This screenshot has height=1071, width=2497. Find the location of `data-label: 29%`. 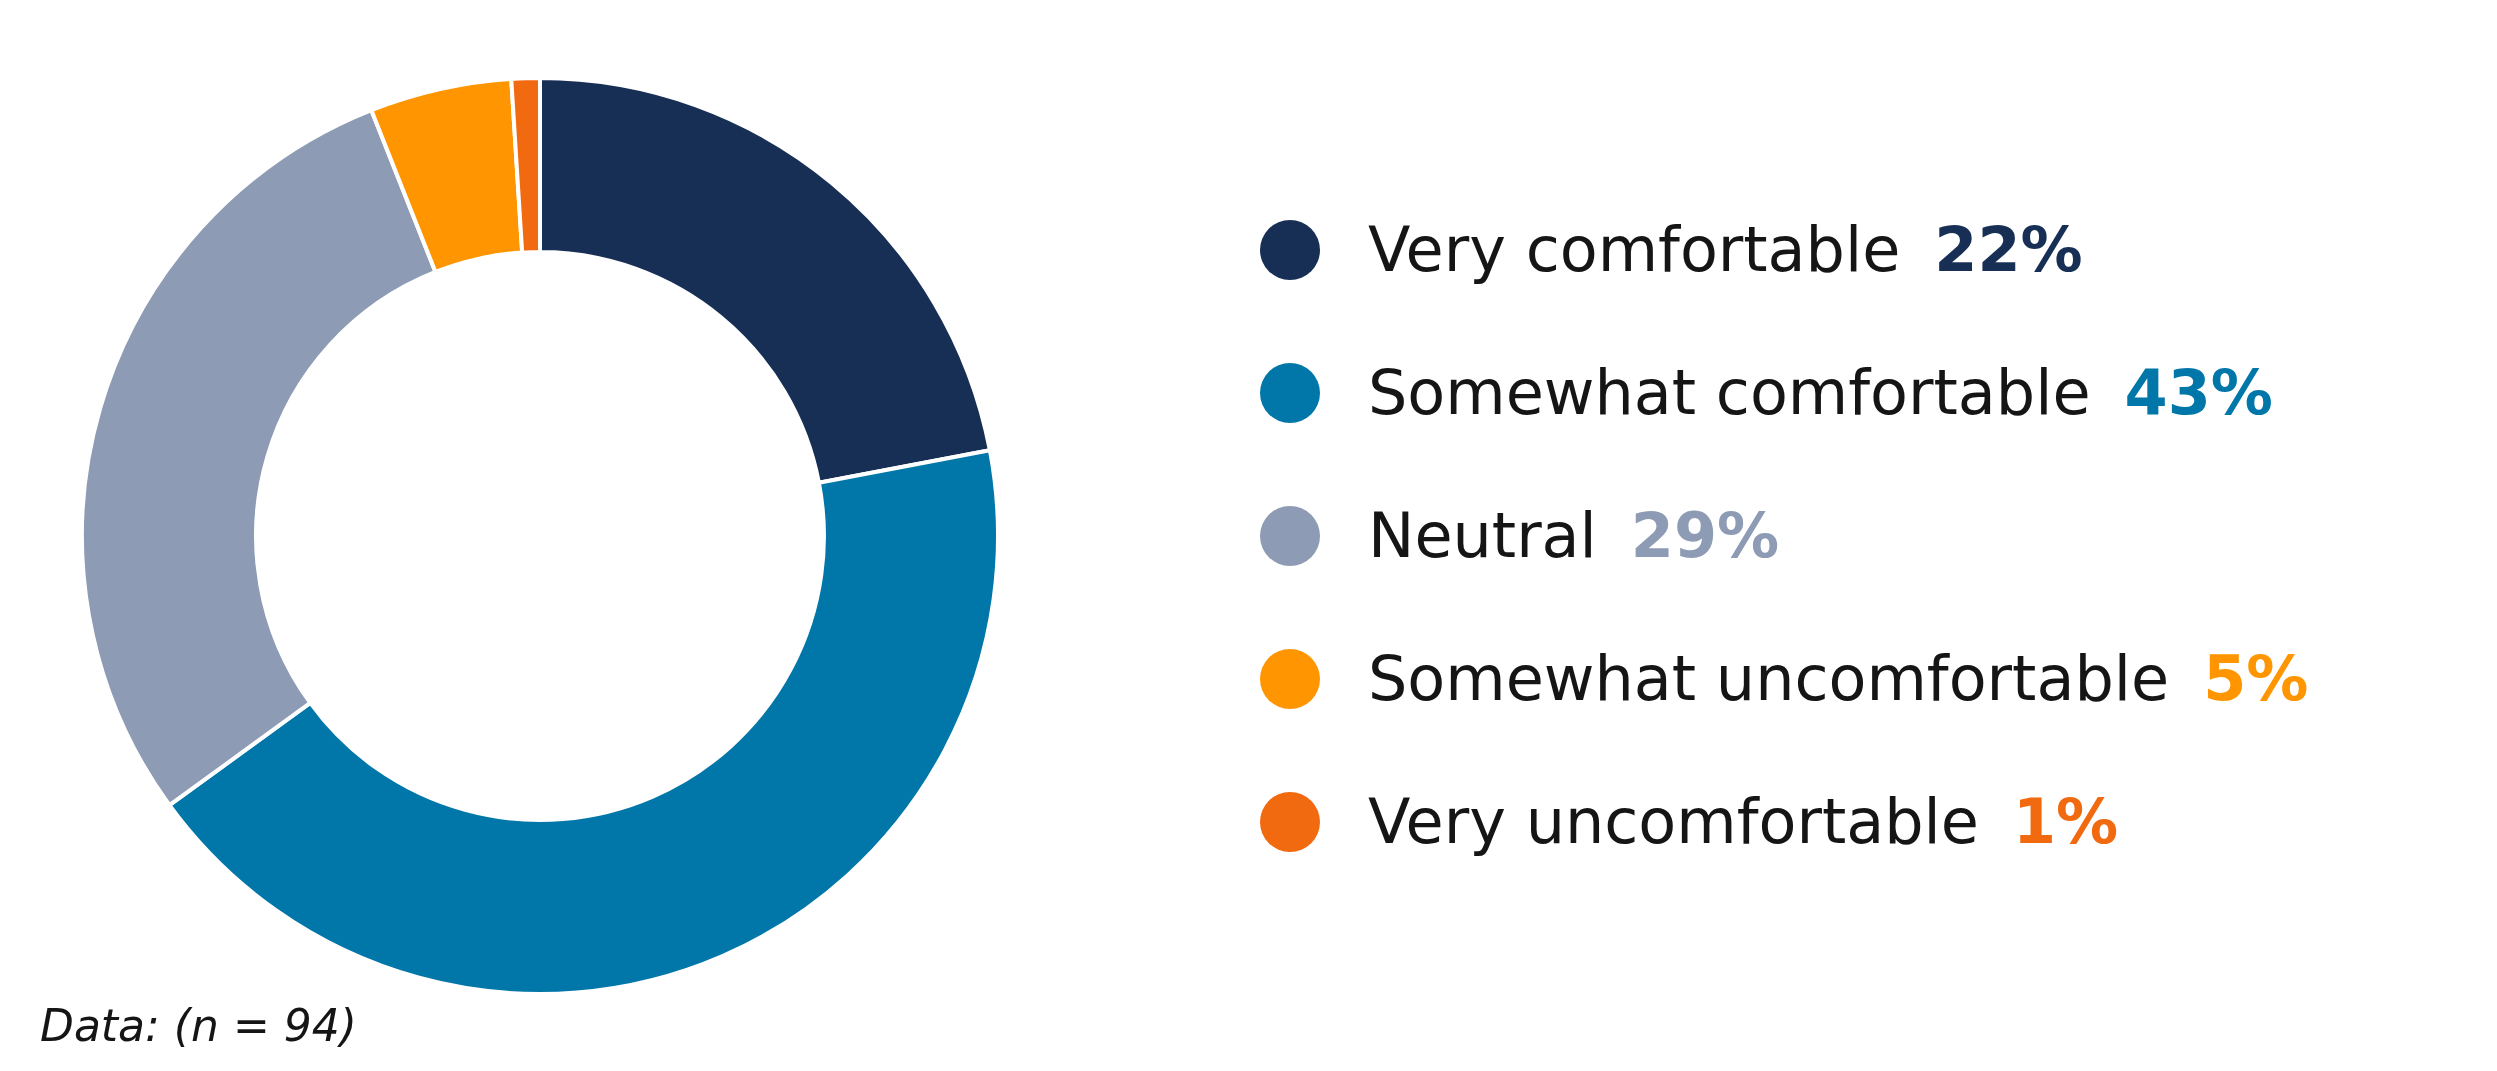

data-label: 29% is located at coordinates (1705, 535).